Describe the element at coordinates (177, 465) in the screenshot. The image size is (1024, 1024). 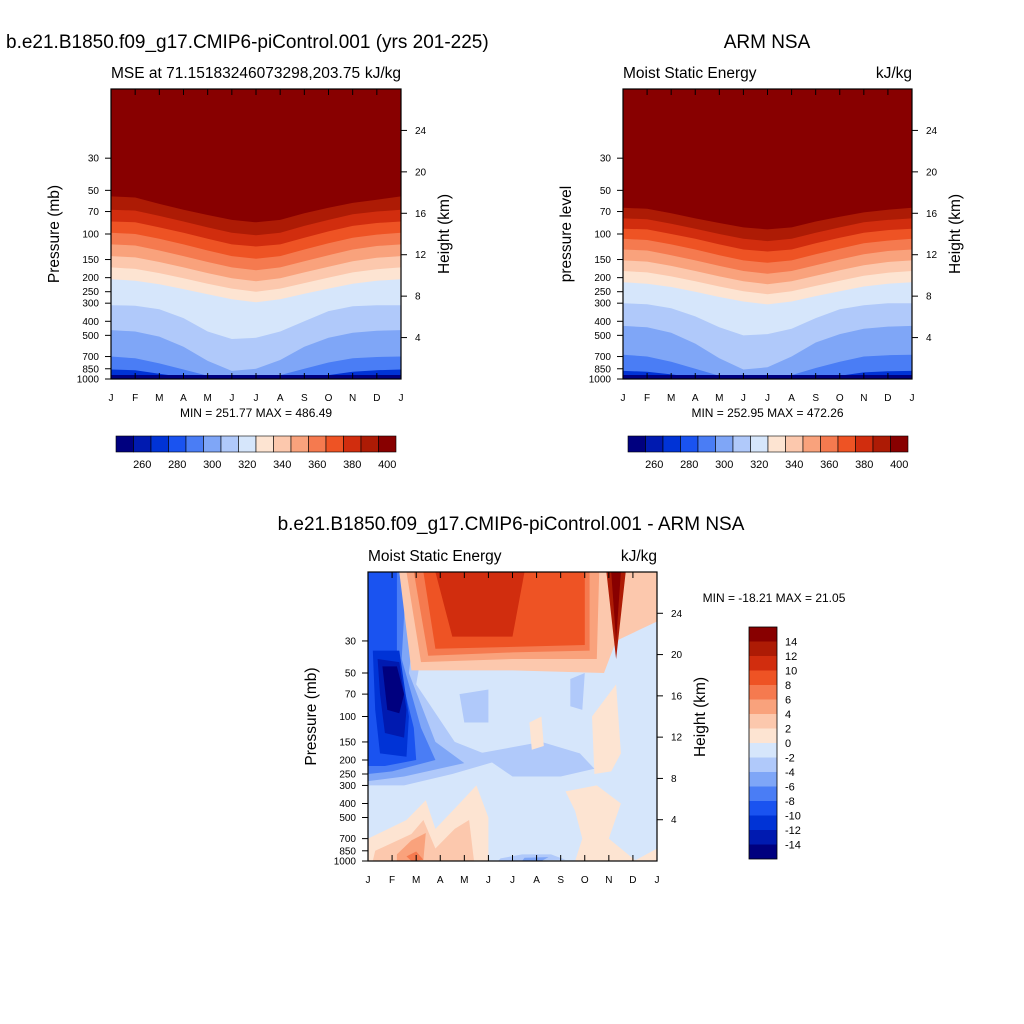
I see `colorbar-label: 280` at that location.